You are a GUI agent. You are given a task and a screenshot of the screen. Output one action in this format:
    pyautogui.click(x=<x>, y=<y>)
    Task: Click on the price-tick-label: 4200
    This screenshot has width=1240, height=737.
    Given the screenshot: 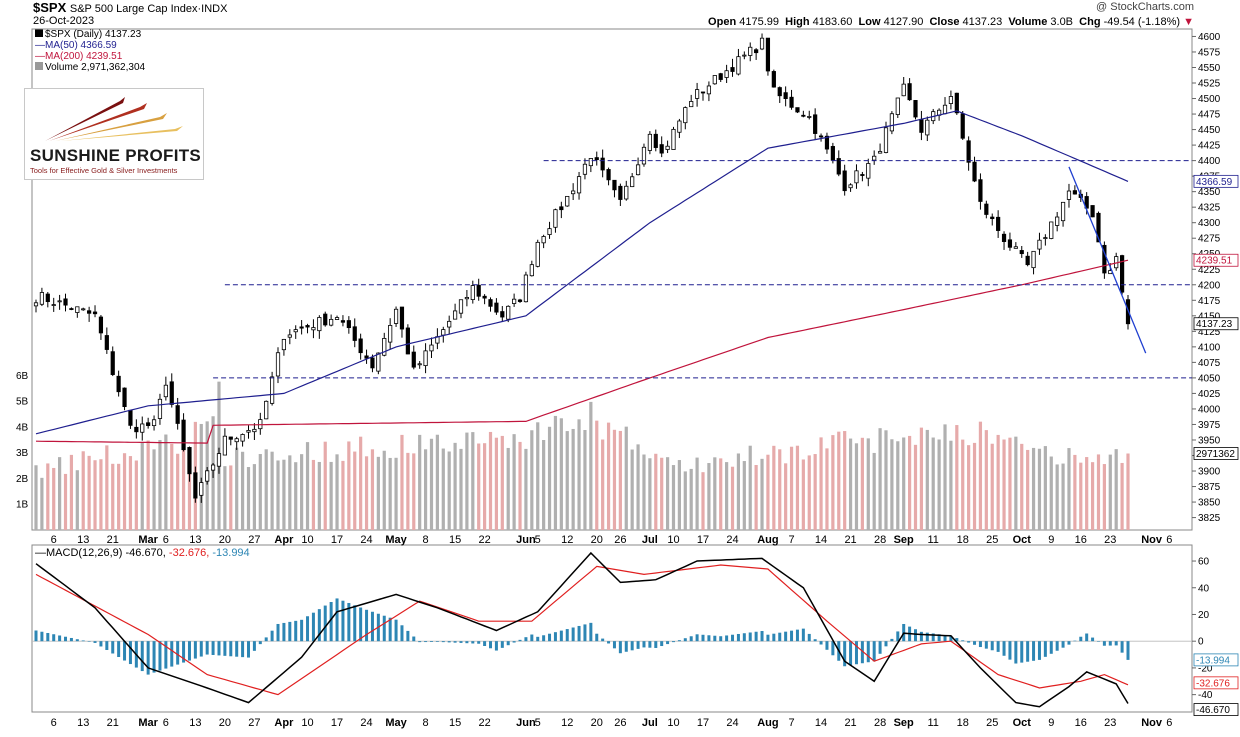 What is the action you would take?
    pyautogui.click(x=1209, y=285)
    